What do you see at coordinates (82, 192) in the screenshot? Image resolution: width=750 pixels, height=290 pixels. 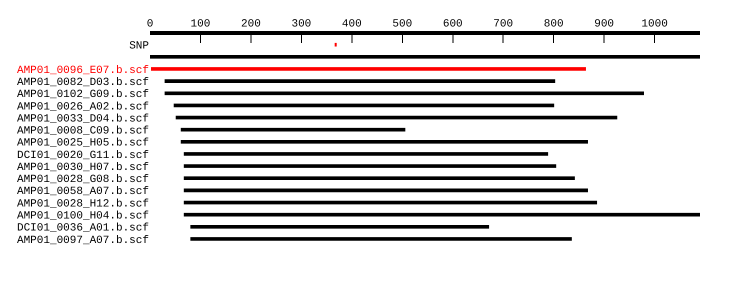 I see `y-tick-label: AMP01_0058_A07.b.scf` at bounding box center [82, 192].